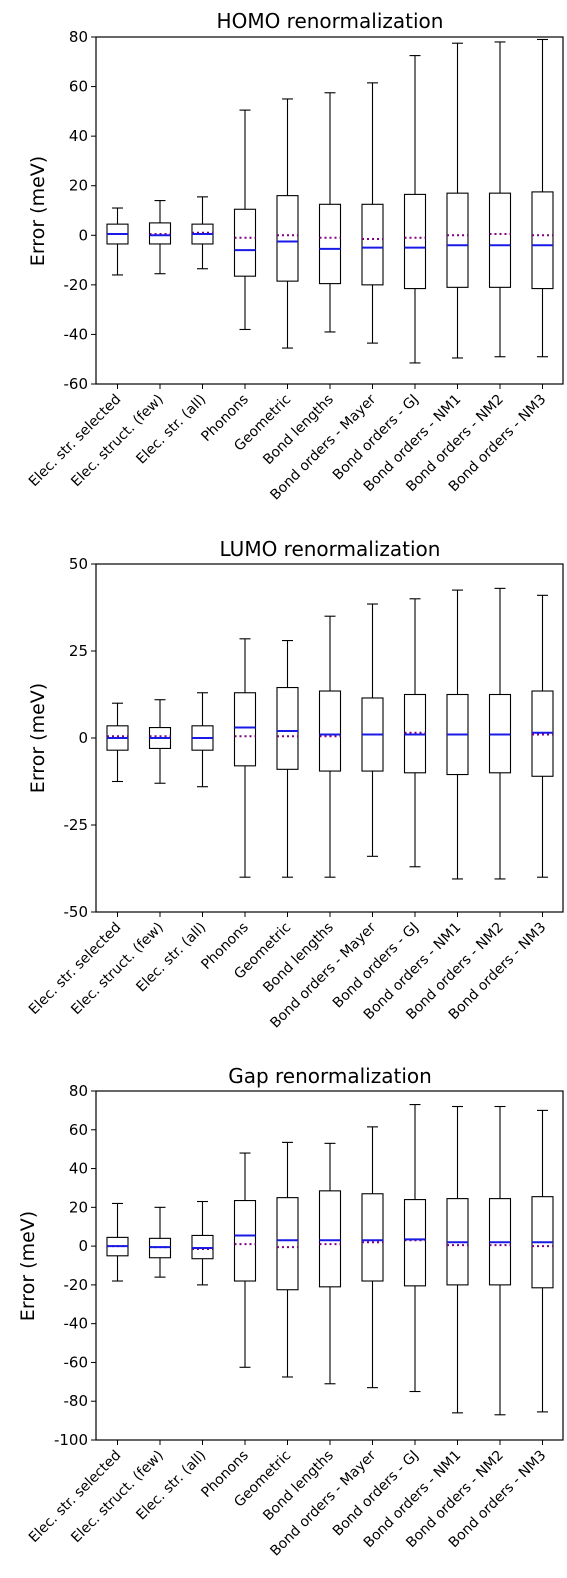 The image size is (567, 1578). I want to click on y-tick-label: -50, so click(76, 912).